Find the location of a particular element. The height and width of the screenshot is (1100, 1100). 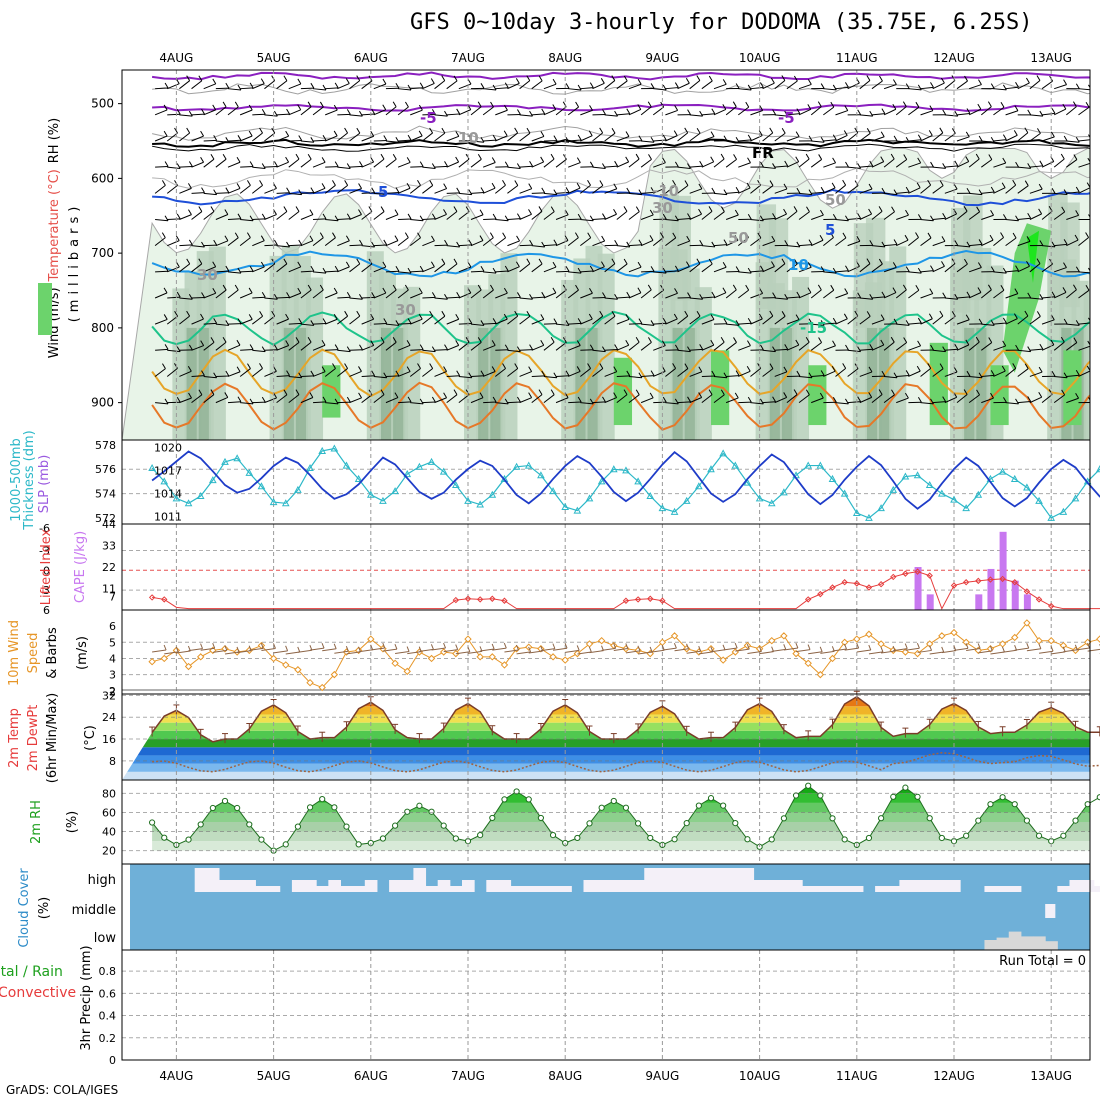

cape-bar is located at coordinates (1003, 570).